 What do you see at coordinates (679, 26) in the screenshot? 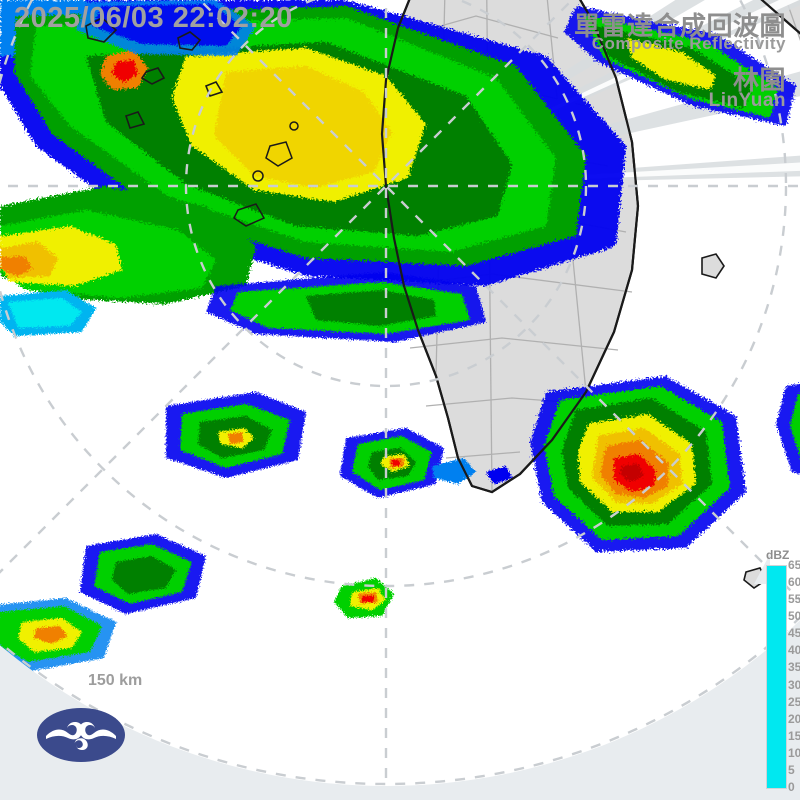
I see `product-title-chinese: 單雷達合成回波圖` at bounding box center [679, 26].